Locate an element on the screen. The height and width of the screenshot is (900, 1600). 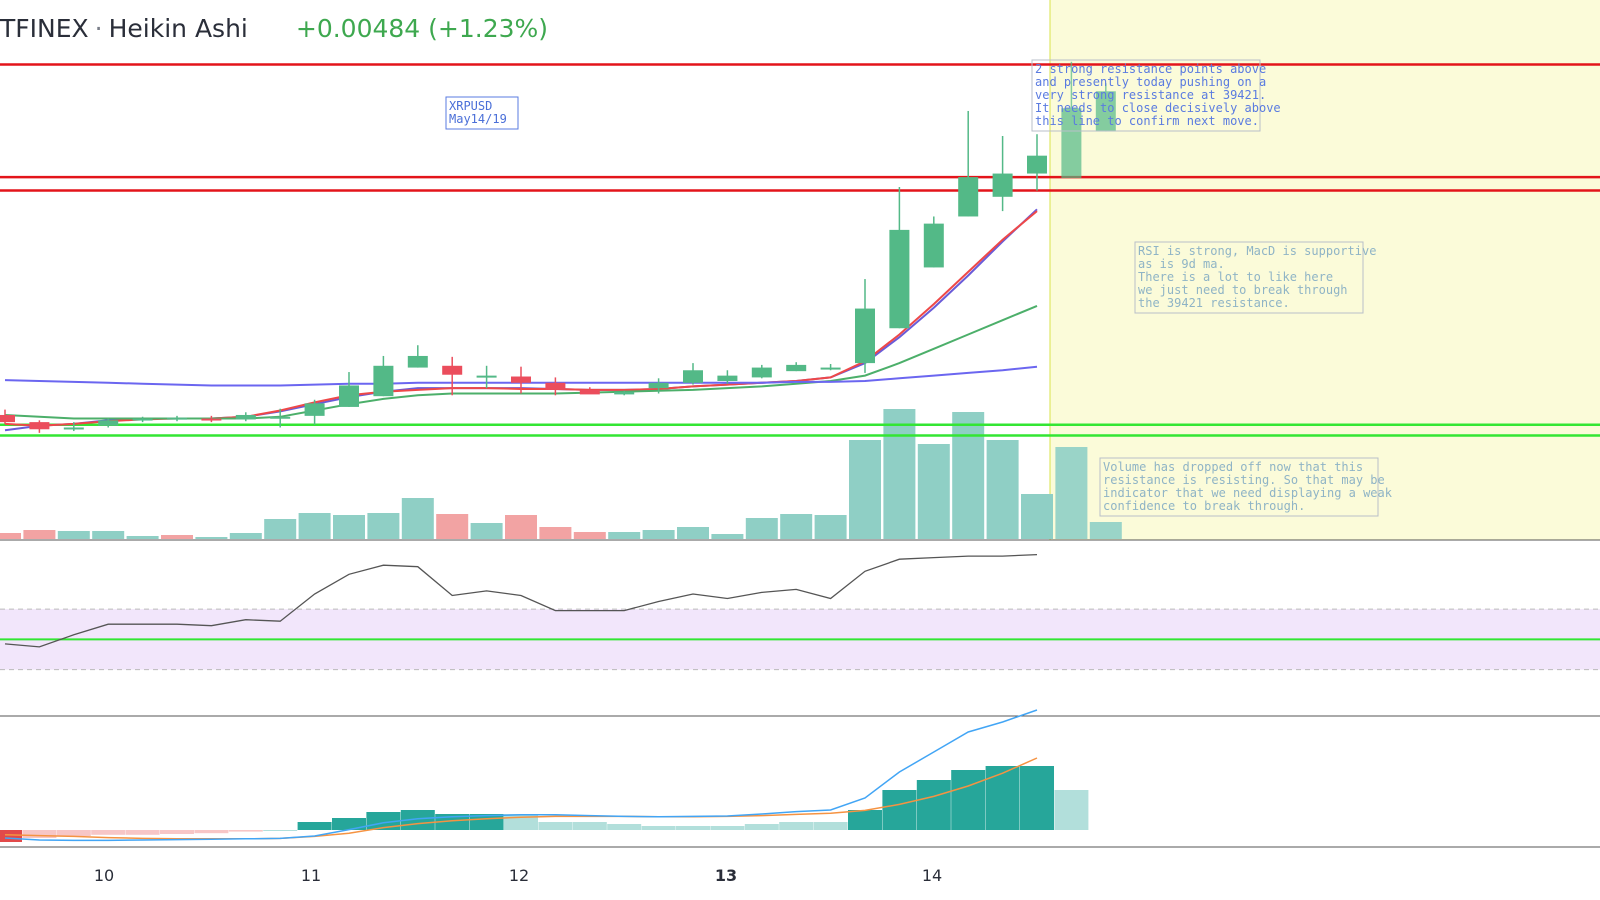
volume-note-line: Volume has dropped off now that this is located at coordinates (1233, 467).